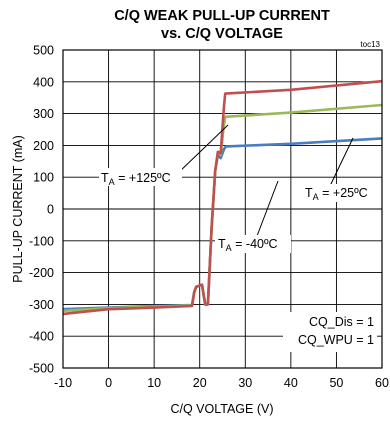 This screenshot has height=423, width=390. I want to click on y-tick-label: -300, so click(41, 305).